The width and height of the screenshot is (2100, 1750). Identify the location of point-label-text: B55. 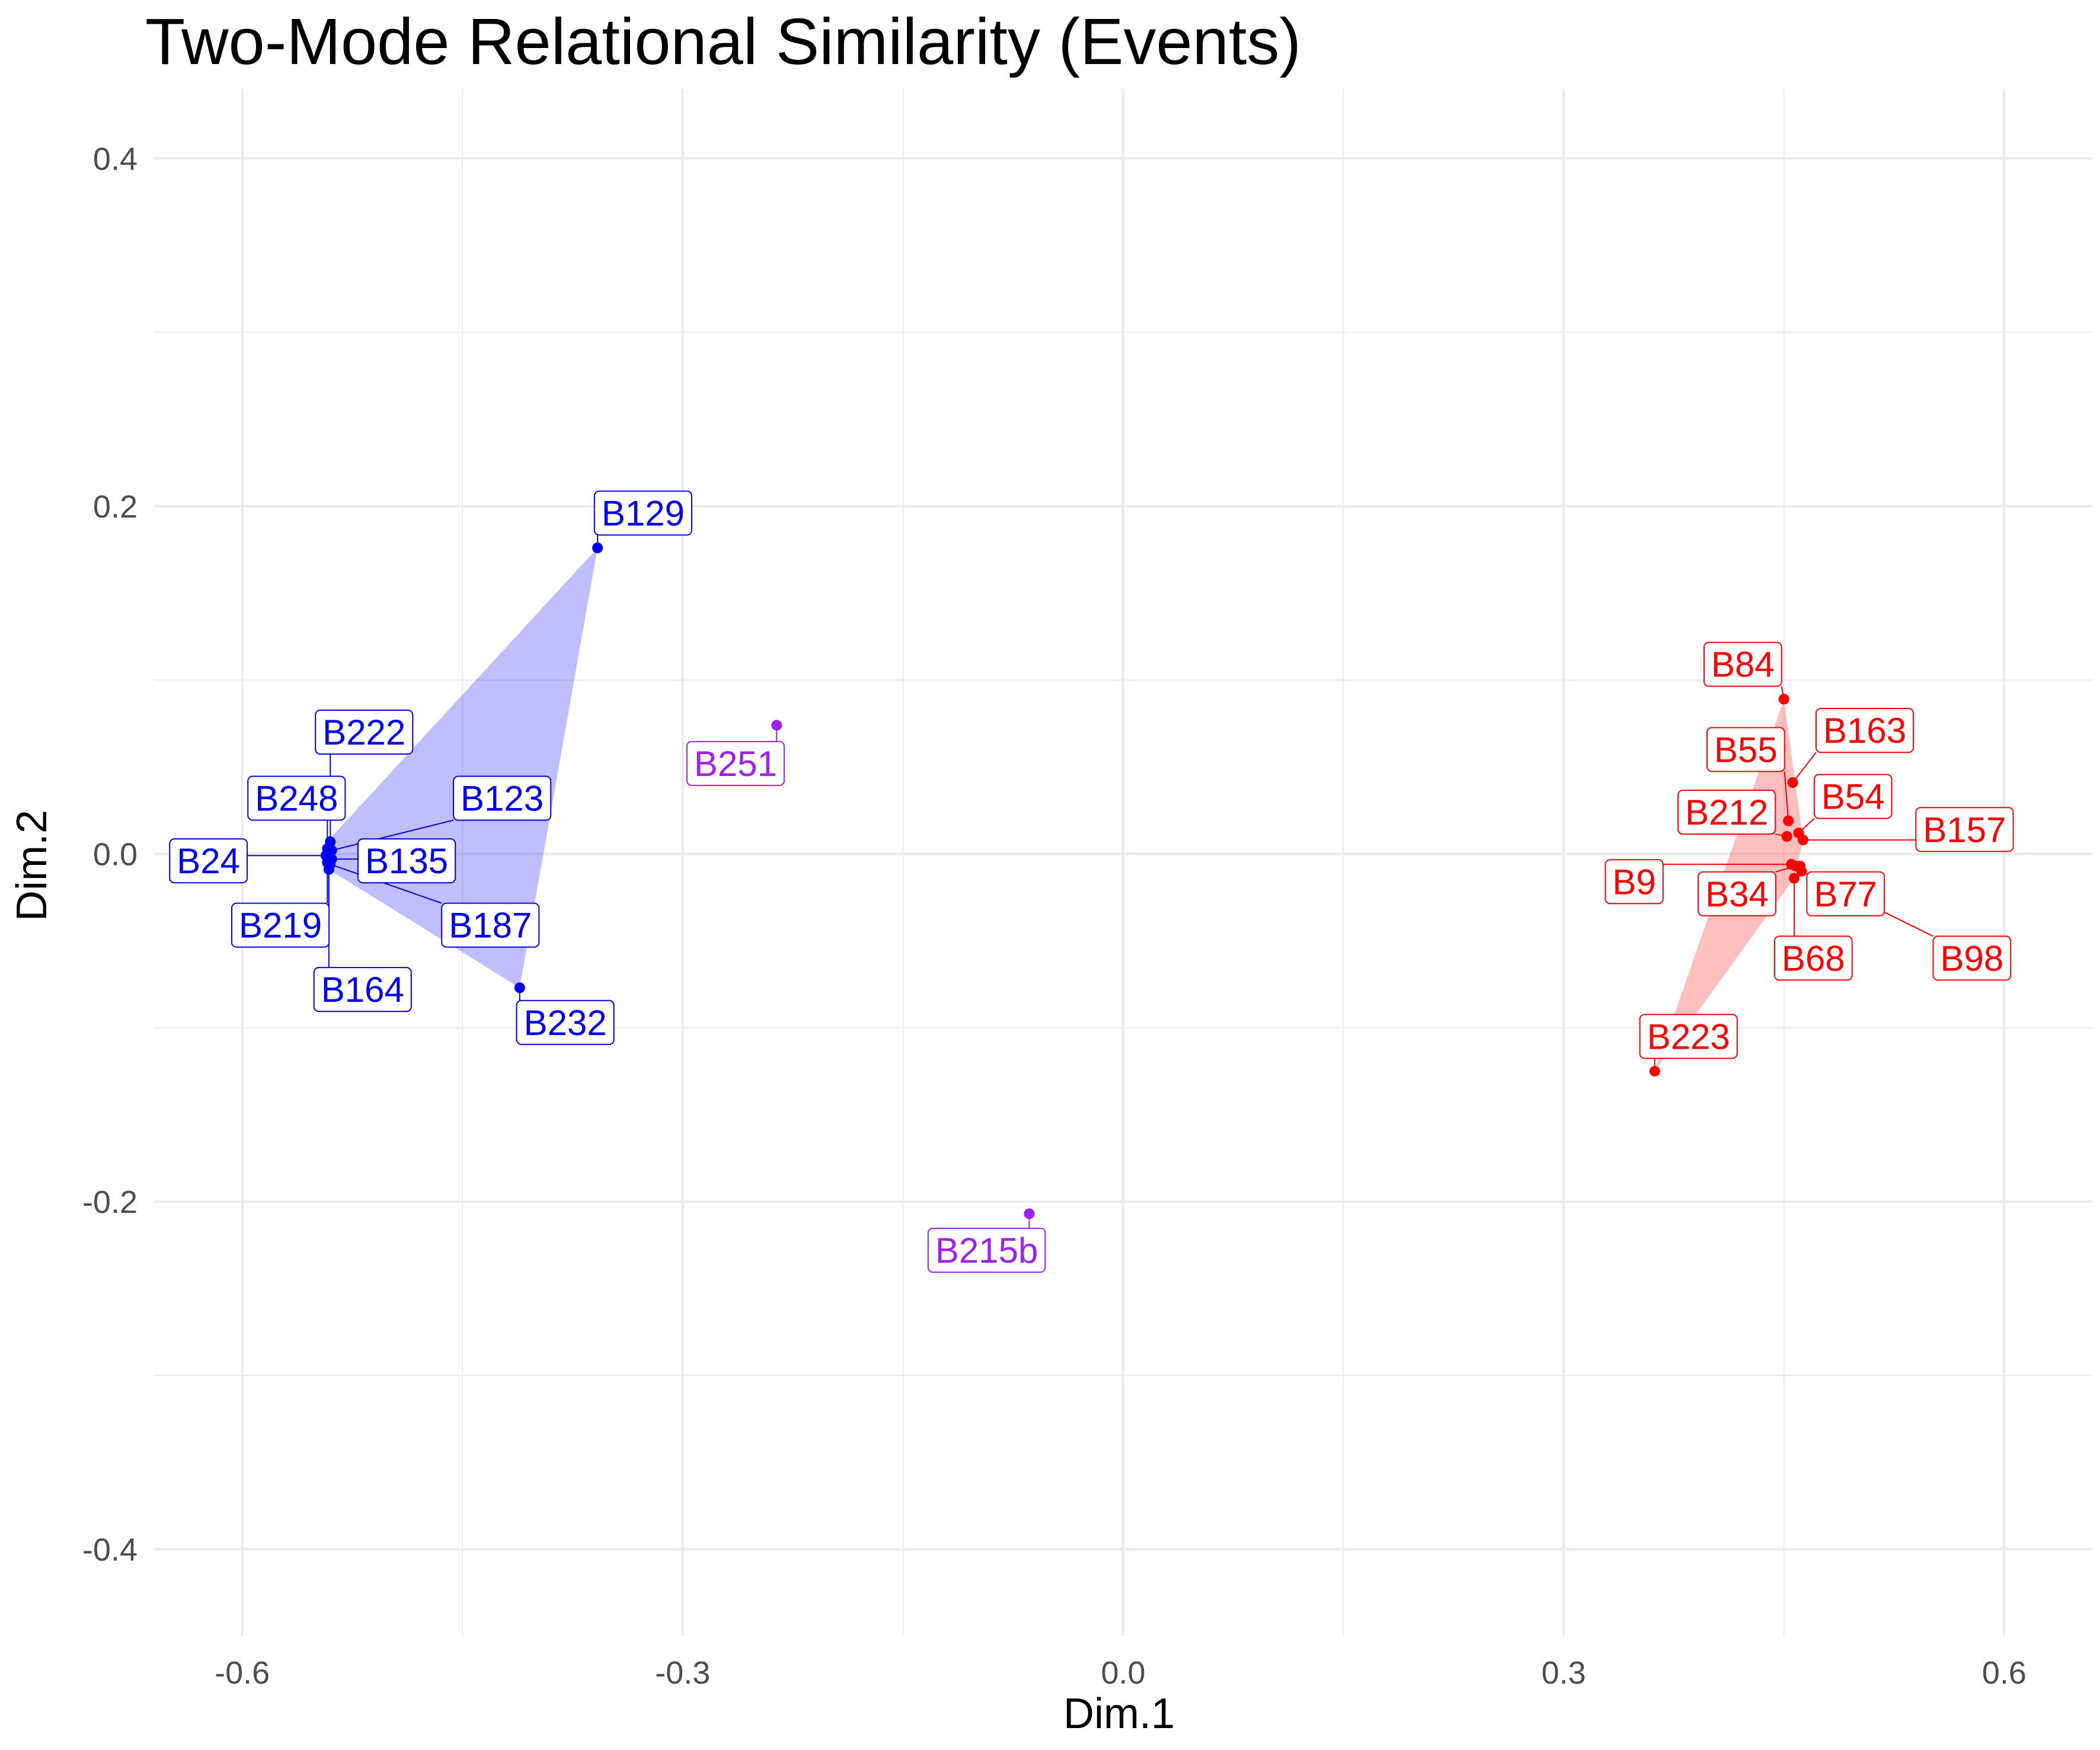
(1746, 749).